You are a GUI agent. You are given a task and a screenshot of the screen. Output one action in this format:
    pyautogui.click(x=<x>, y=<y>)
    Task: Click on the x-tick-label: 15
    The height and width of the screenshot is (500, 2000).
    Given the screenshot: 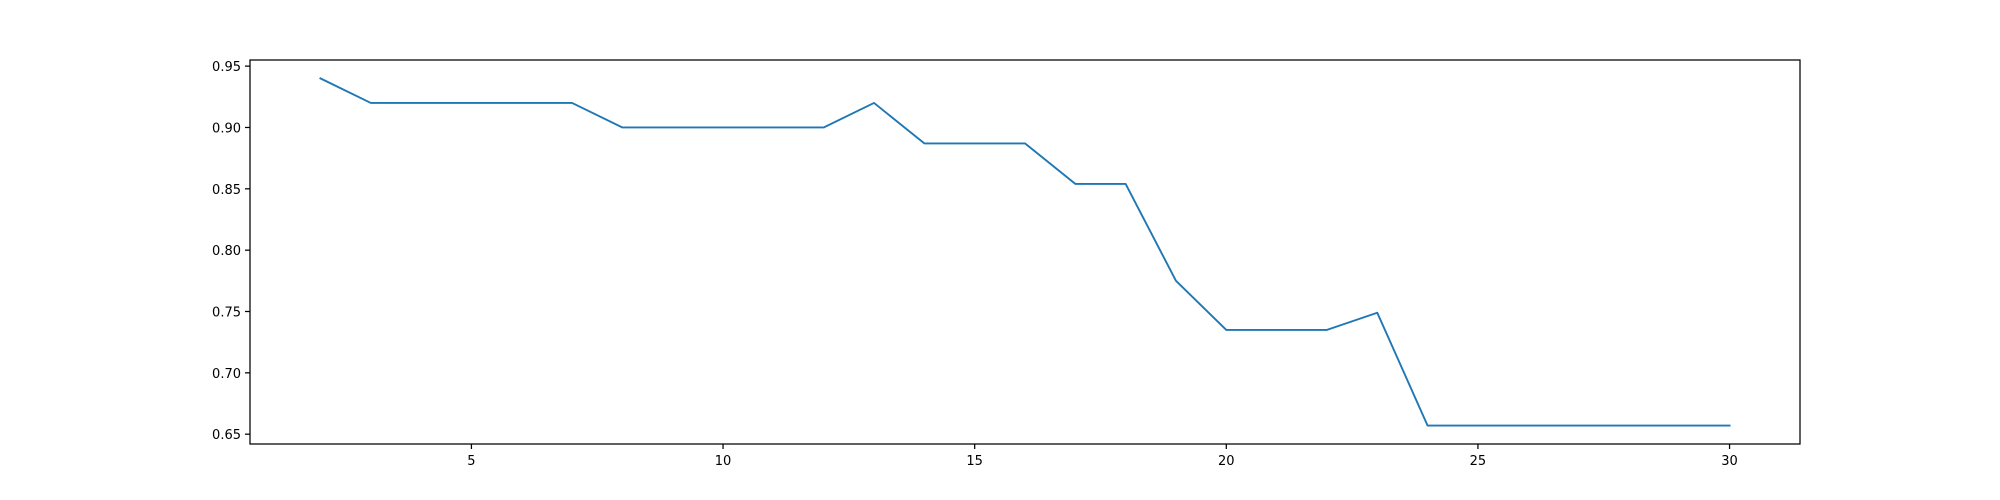 What is the action you would take?
    pyautogui.click(x=974, y=461)
    